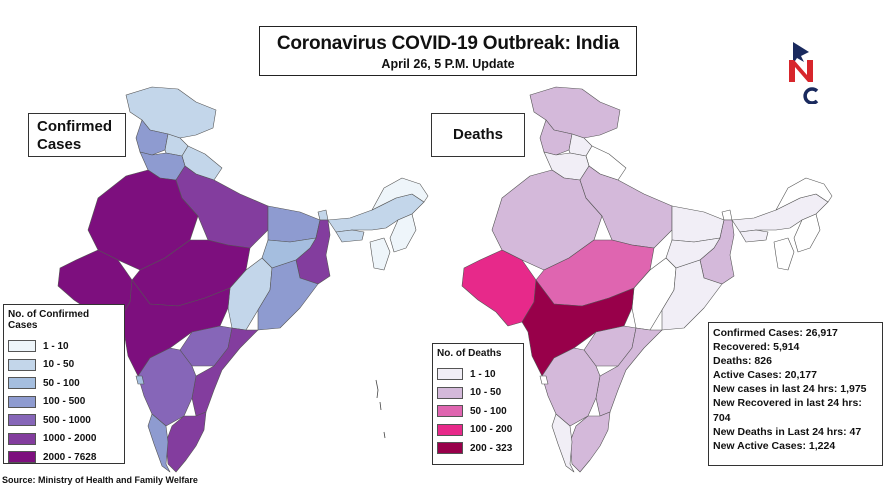  What do you see at coordinates (469, 353) in the screenshot?
I see `deaths-legend-title: No. of Deaths` at bounding box center [469, 353].